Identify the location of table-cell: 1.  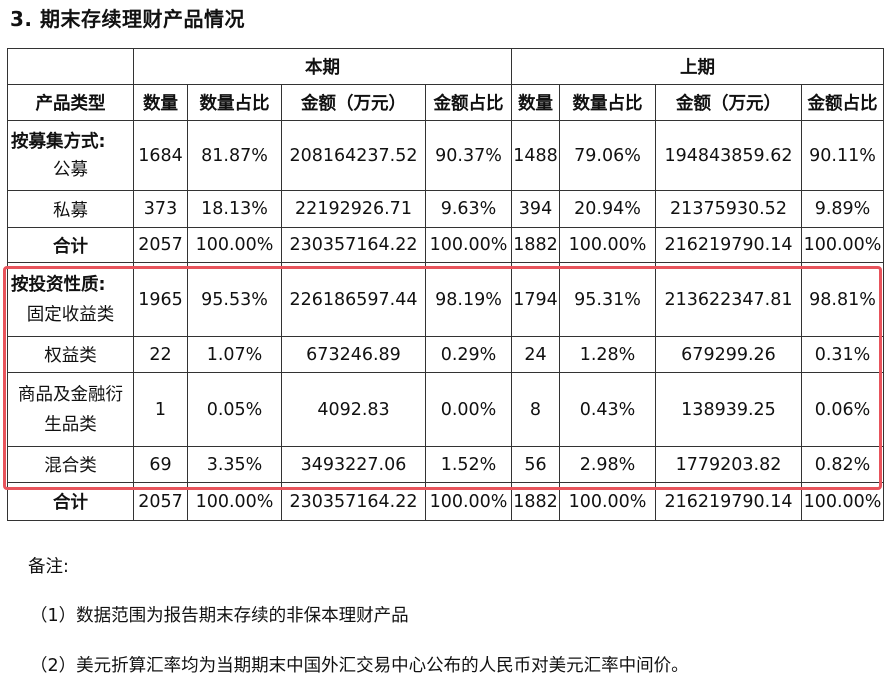
(160, 409).